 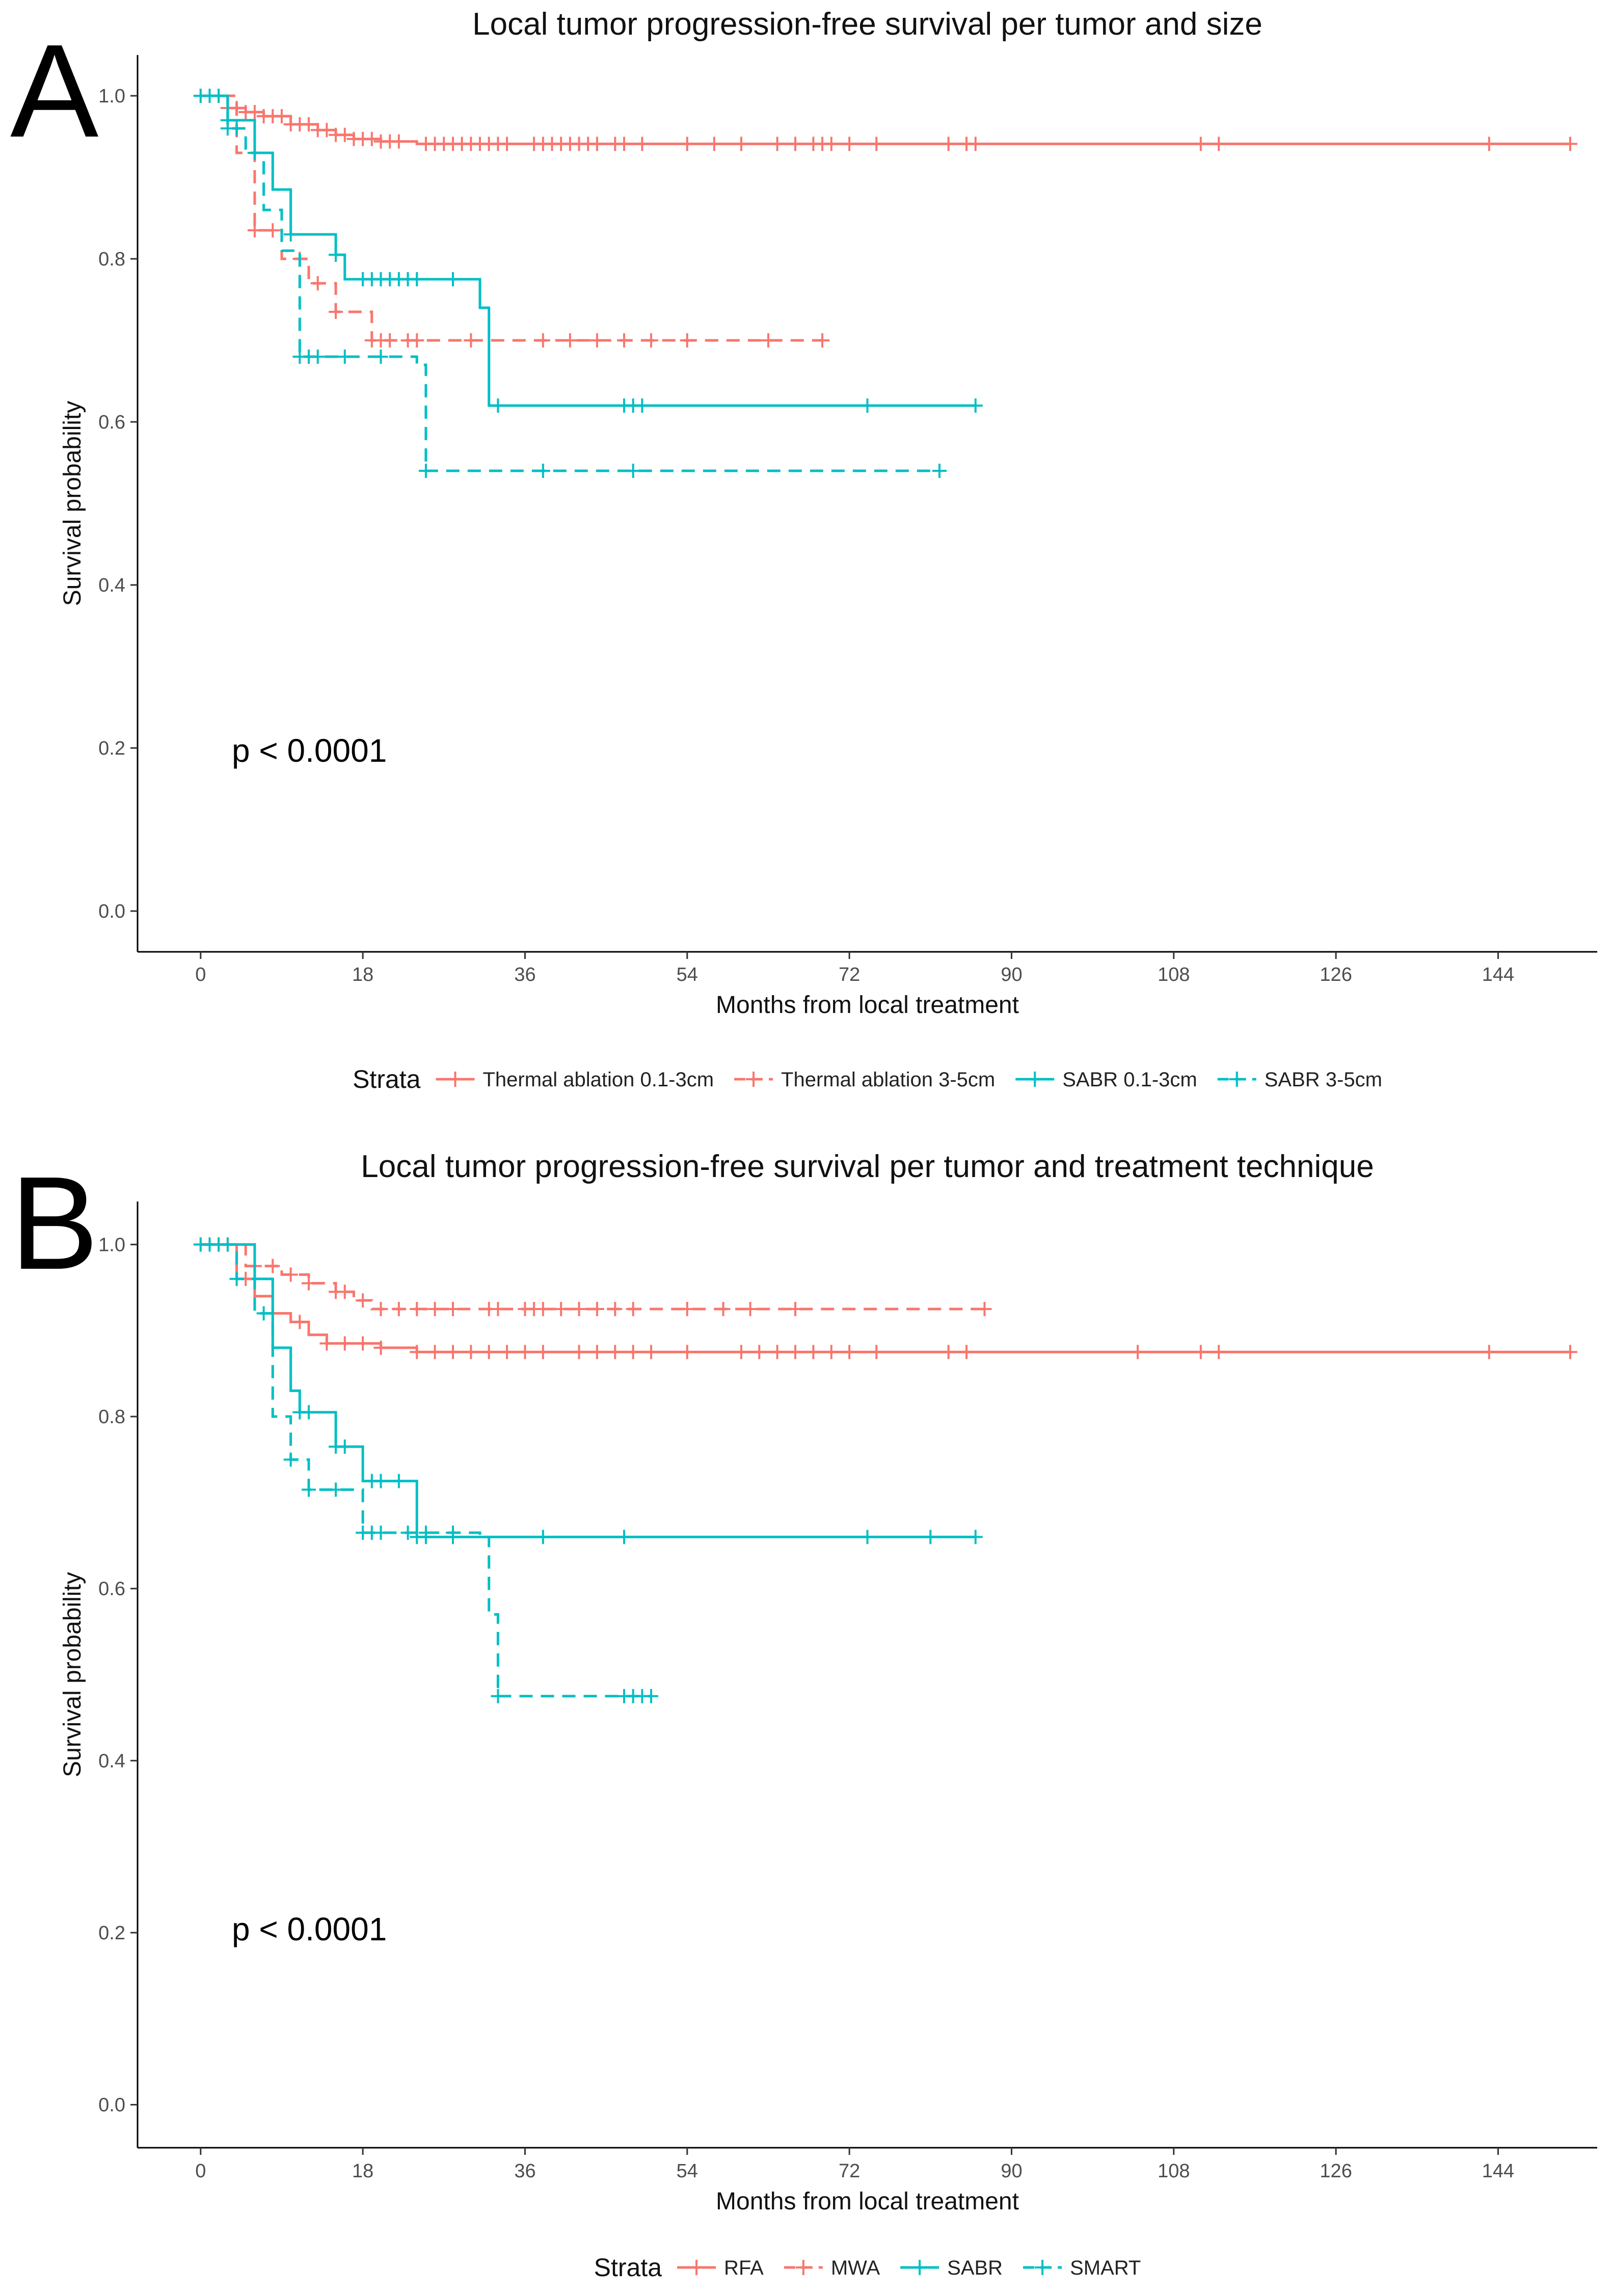 What do you see at coordinates (687, 2171) in the screenshot?
I see `x-tick-label: 54` at bounding box center [687, 2171].